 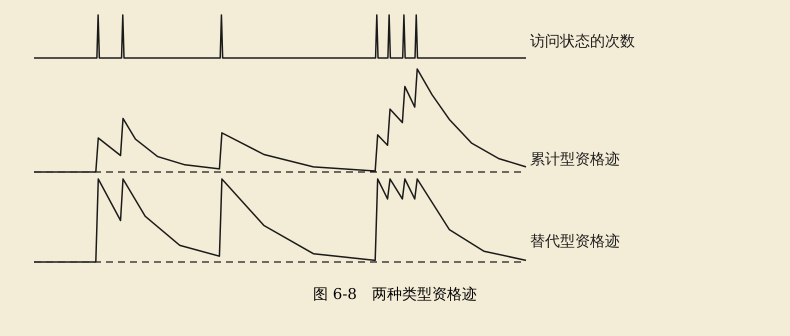 I want to click on series-label: 访问状态的次数, so click(x=582, y=41).